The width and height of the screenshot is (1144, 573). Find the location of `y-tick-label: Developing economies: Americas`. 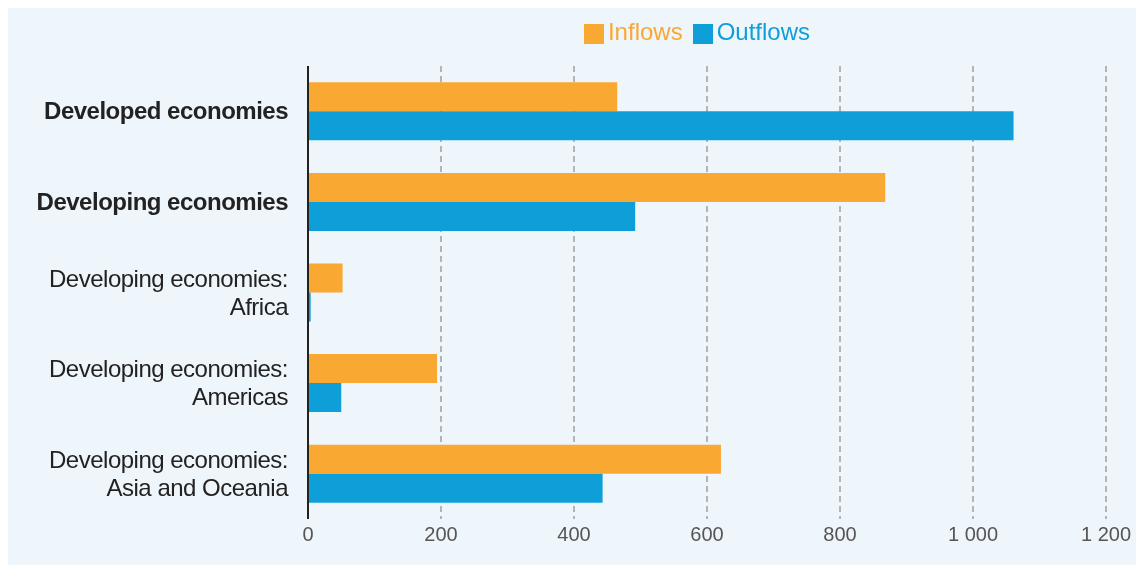

y-tick-label: Developing economies: Americas is located at coordinates (169, 383).